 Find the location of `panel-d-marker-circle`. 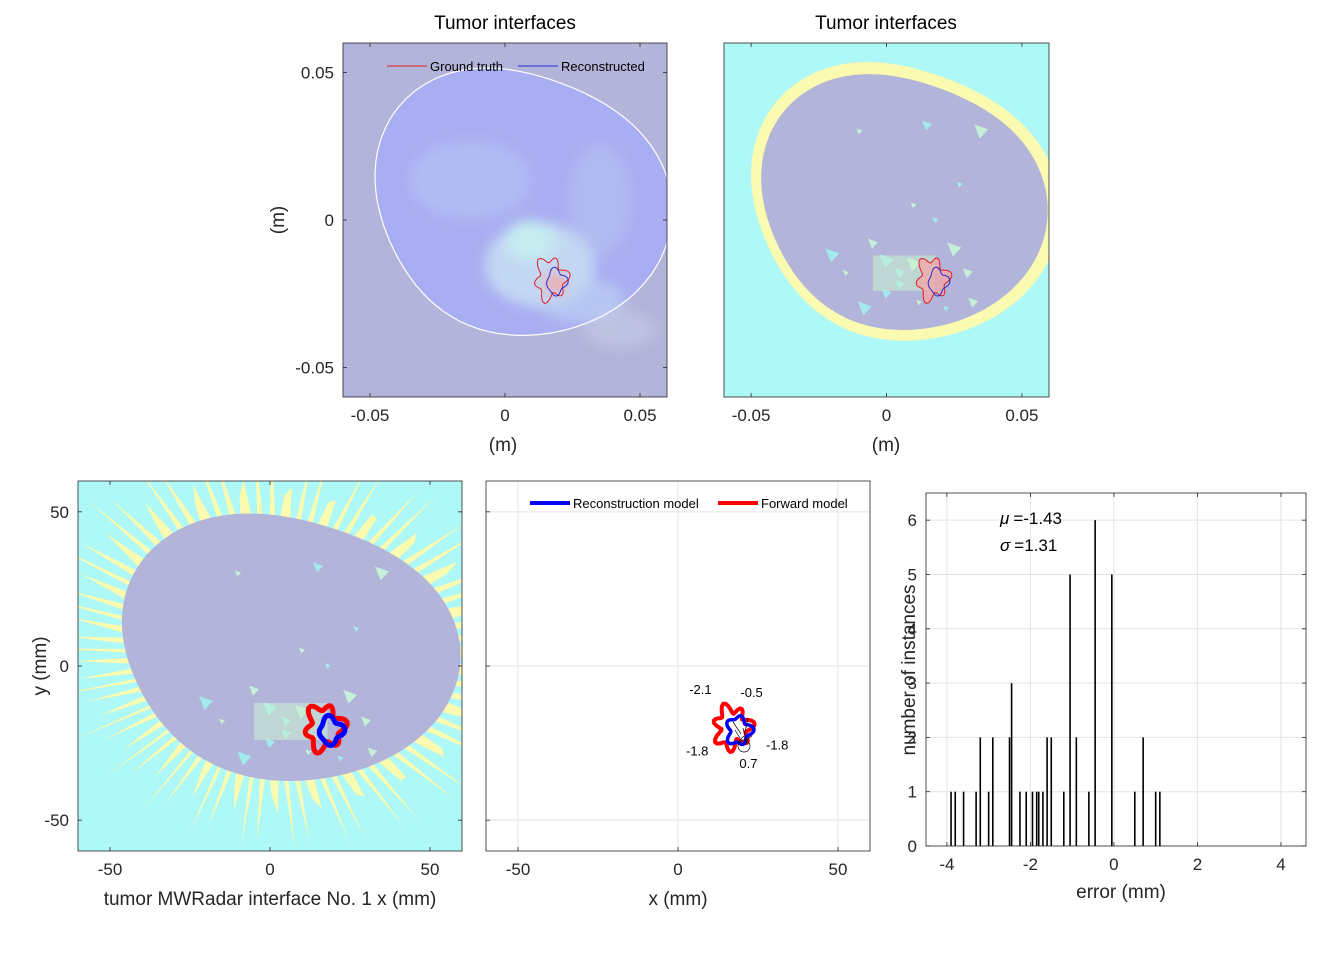

panel-d-marker-circle is located at coordinates (744, 746).